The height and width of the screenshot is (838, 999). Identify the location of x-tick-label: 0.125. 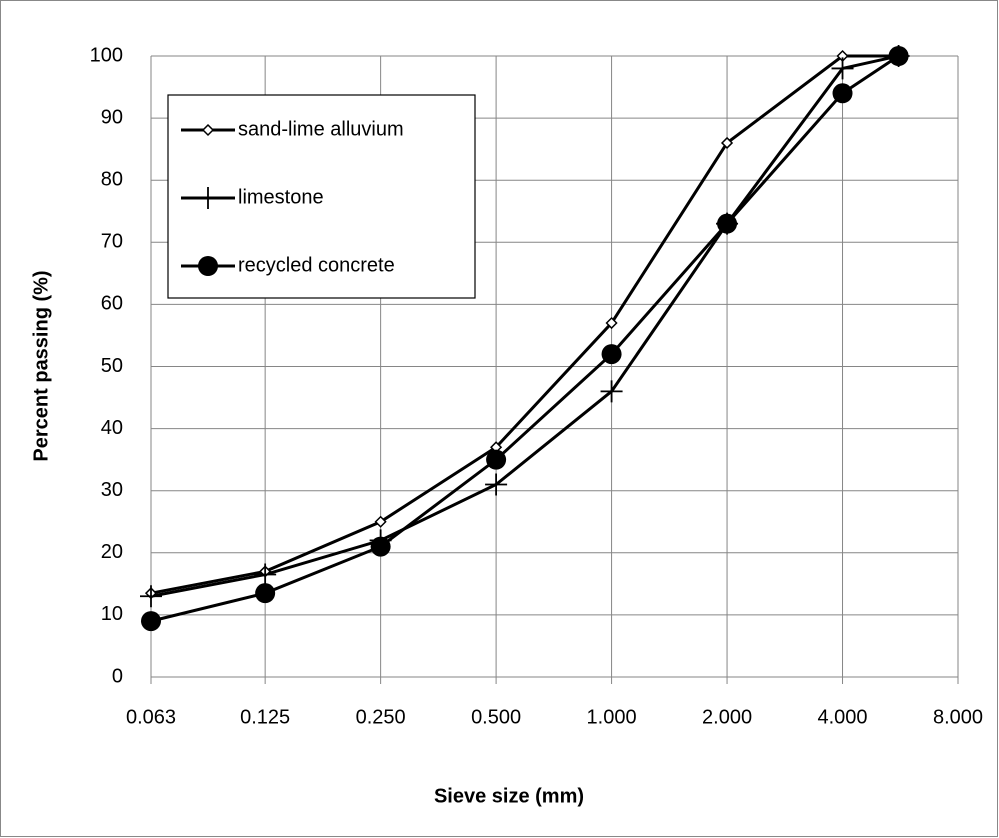
(265, 717).